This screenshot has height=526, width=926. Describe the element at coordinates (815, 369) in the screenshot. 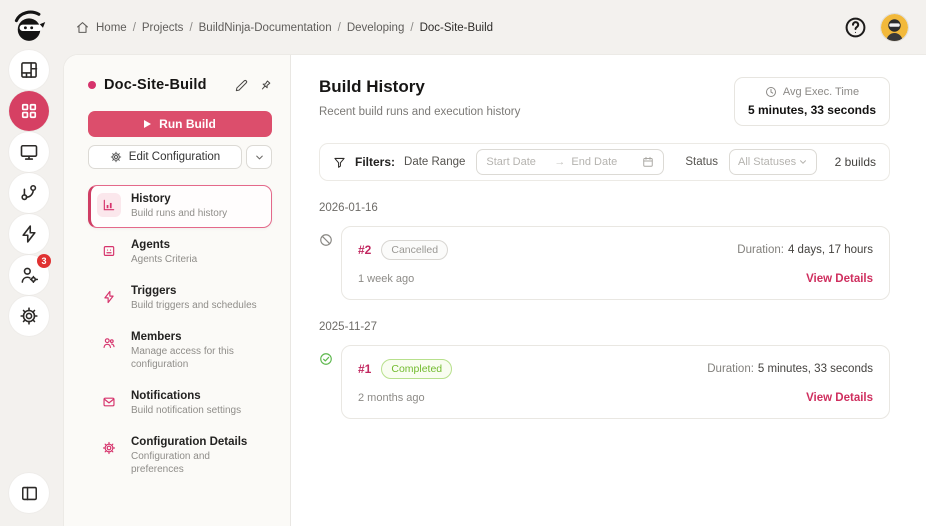

I see `duration-value: 5 minutes, 33 seconds` at that location.